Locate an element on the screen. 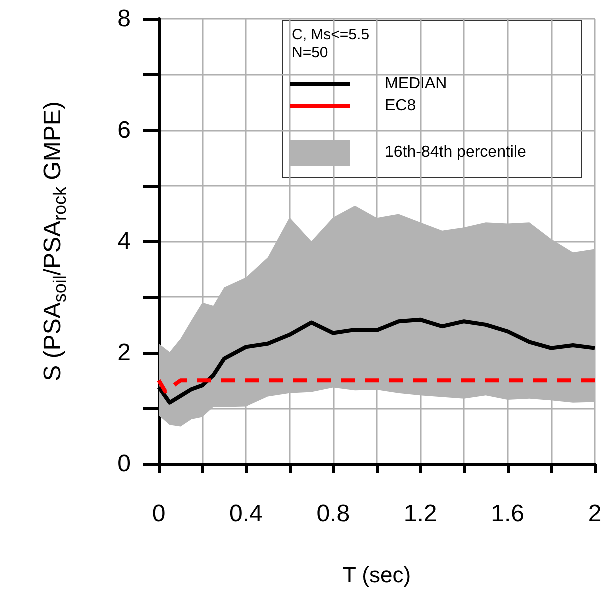  y-tick-label: 2 is located at coordinates (124, 352).